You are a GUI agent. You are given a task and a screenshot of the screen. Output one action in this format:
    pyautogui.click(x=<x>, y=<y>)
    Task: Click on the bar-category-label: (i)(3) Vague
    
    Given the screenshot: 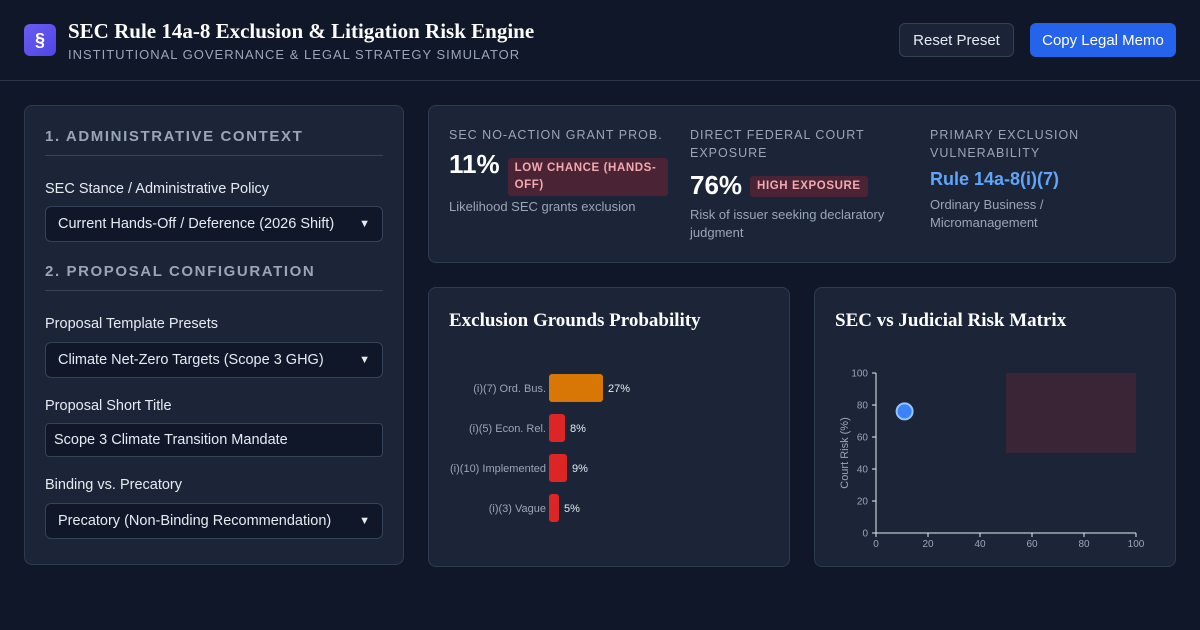 What is the action you would take?
    pyautogui.click(x=517, y=509)
    